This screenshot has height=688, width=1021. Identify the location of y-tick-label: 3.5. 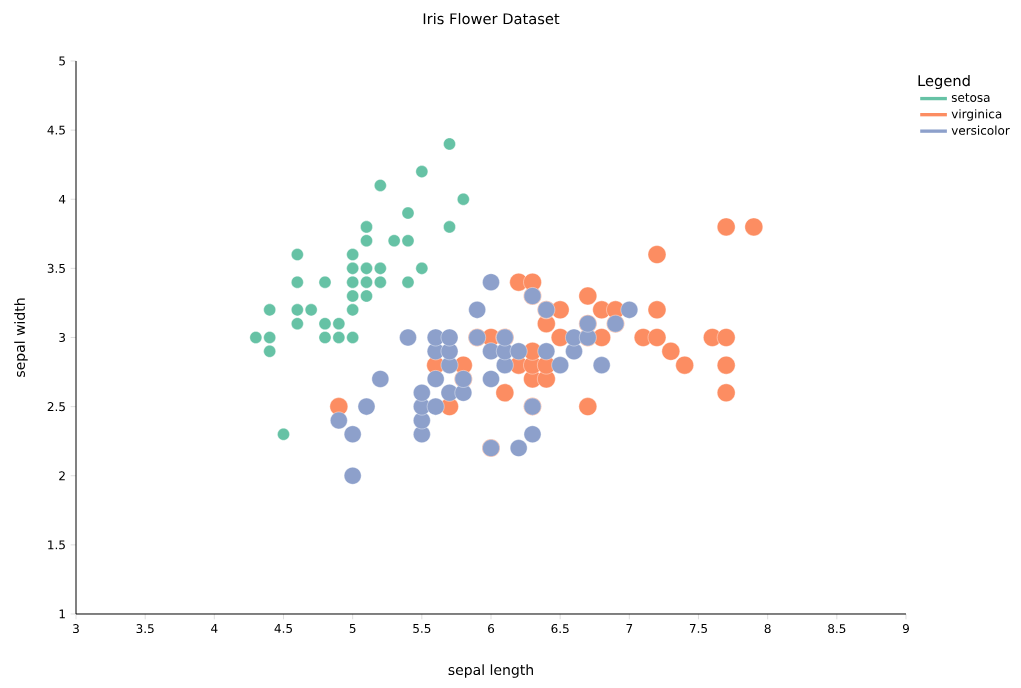
(56, 268).